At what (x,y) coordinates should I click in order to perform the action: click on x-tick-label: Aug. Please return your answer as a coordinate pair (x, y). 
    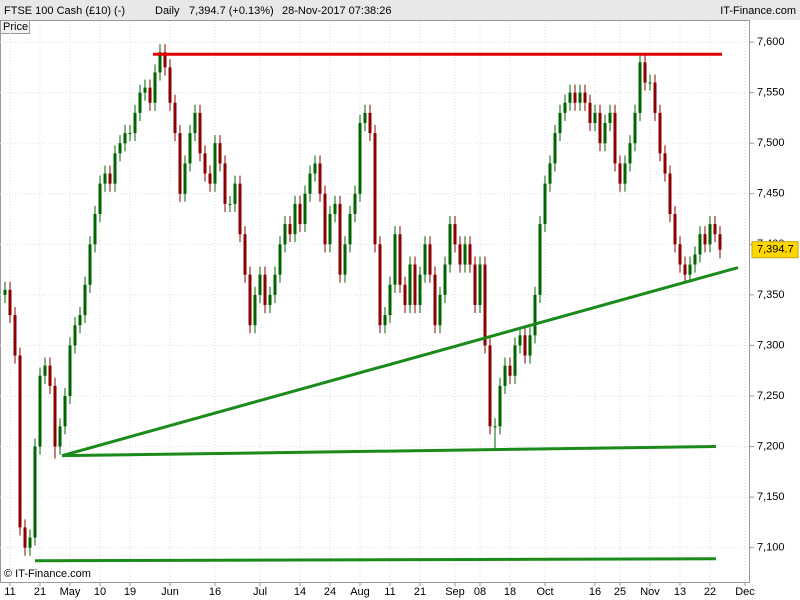
    Looking at the image, I should click on (360, 592).